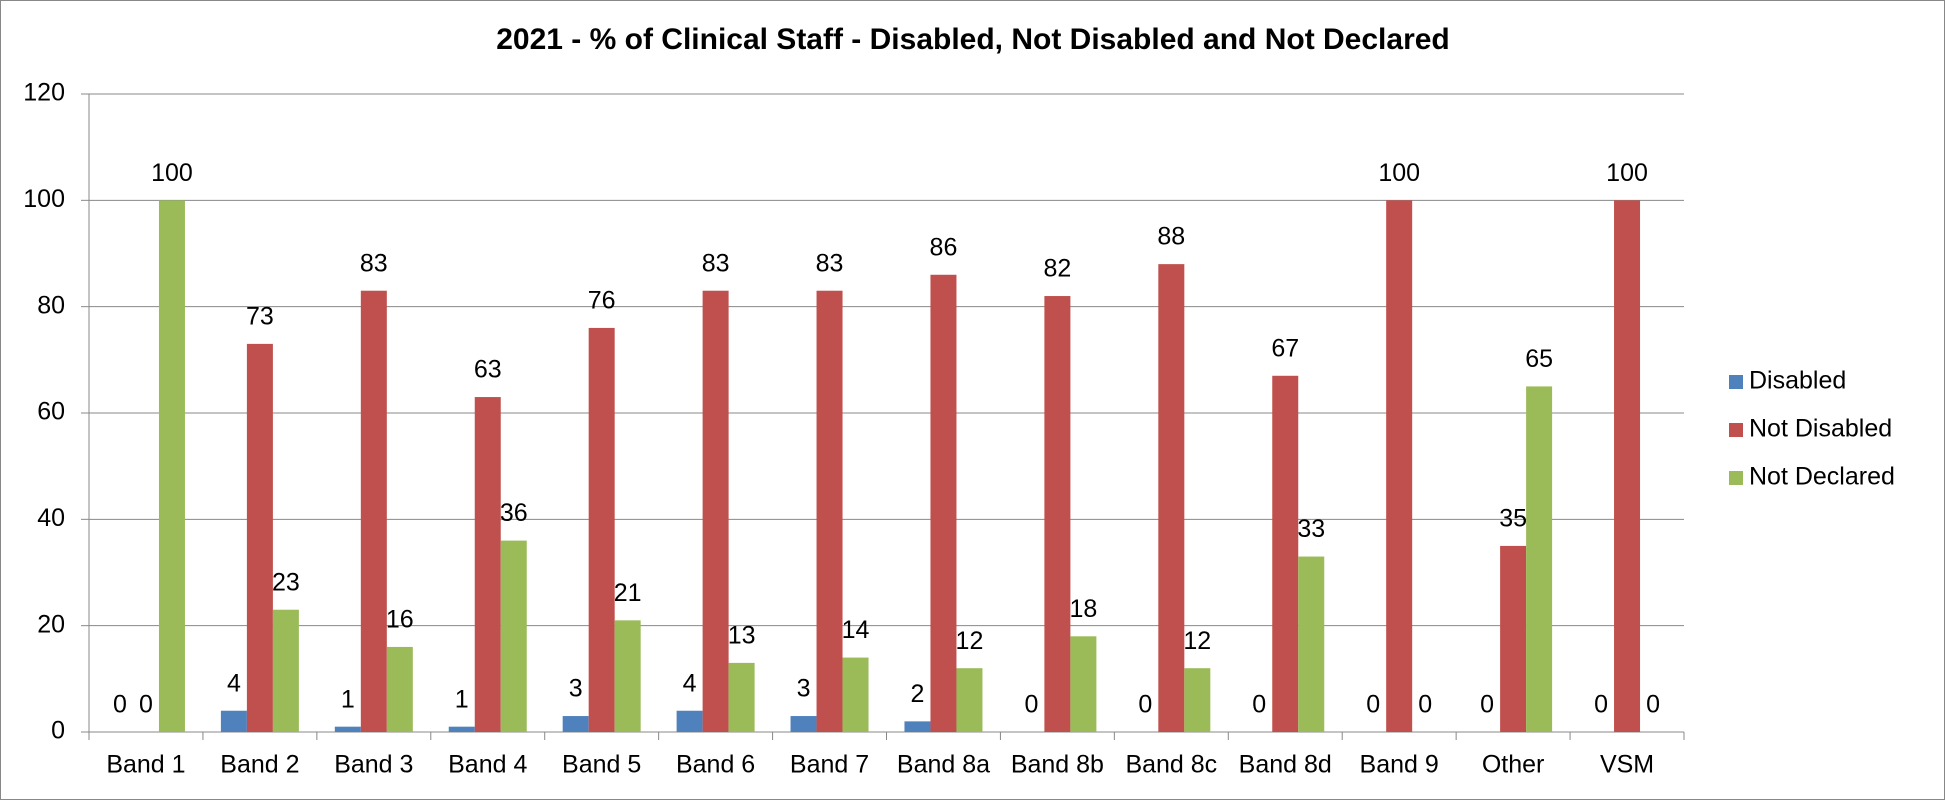 The image size is (1946, 801). I want to click on y-tick-label: 60, so click(51, 412).